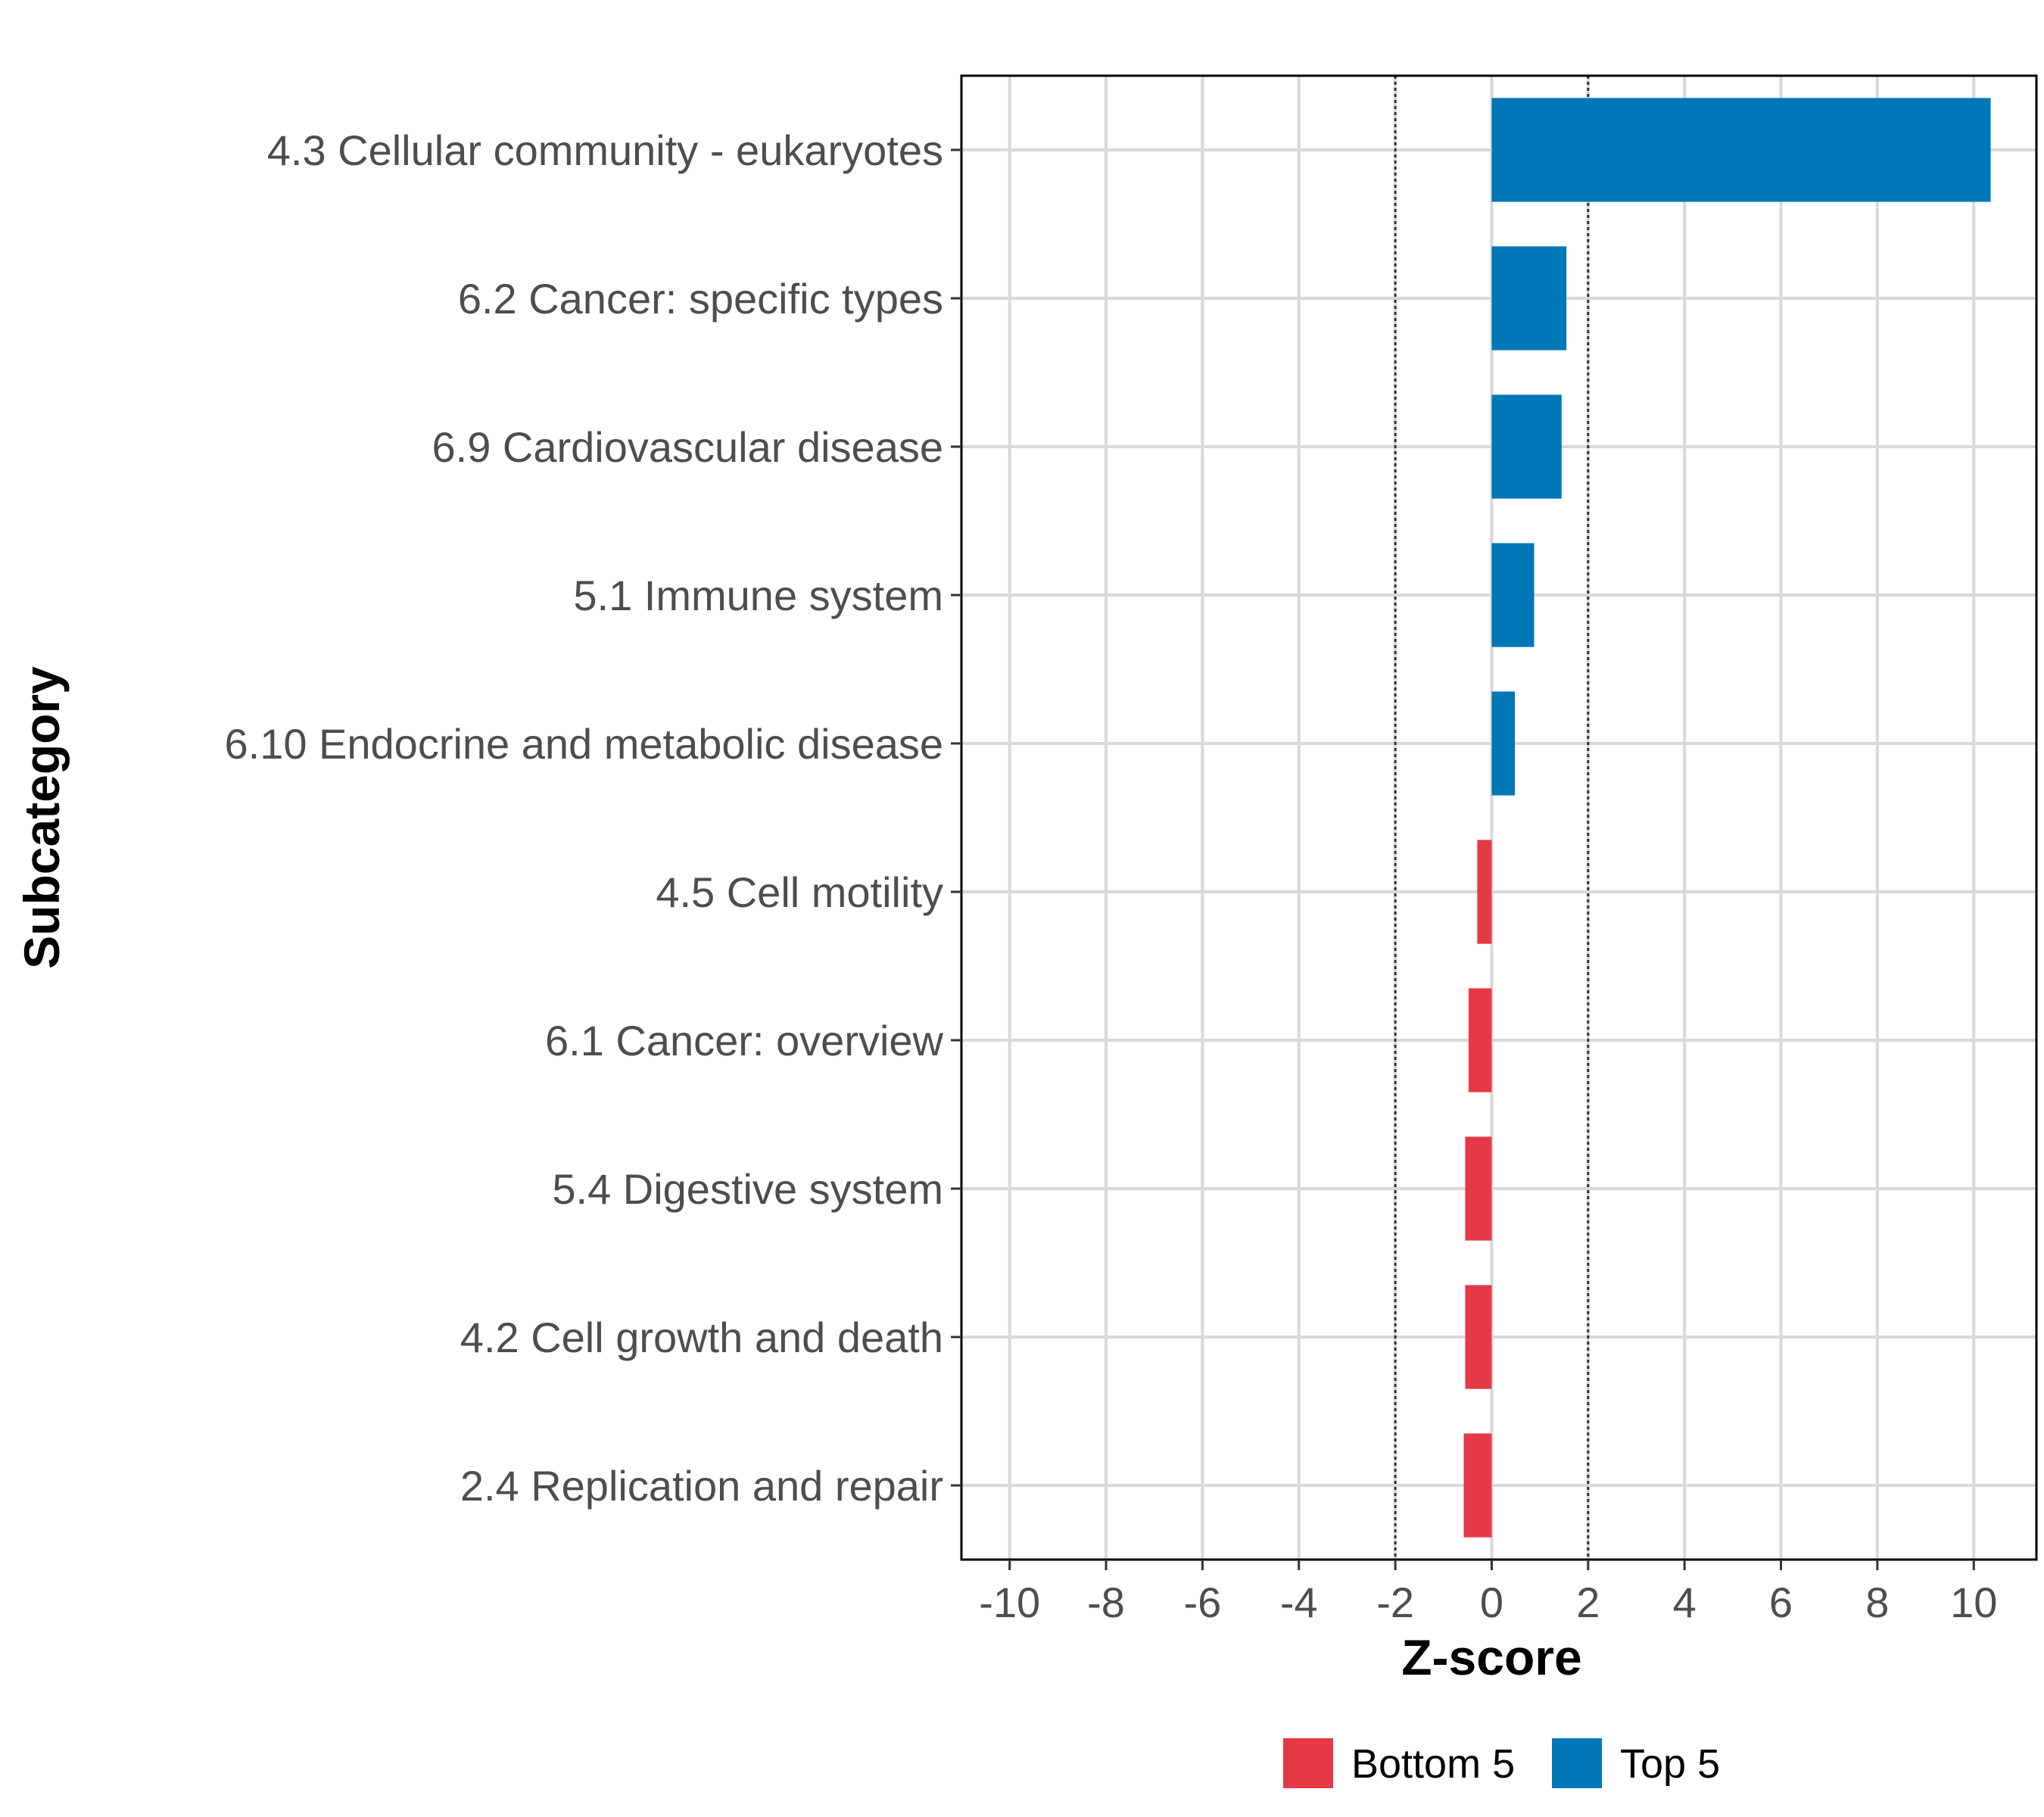  I want to click on x-tick-label: 10, so click(1973, 1602).